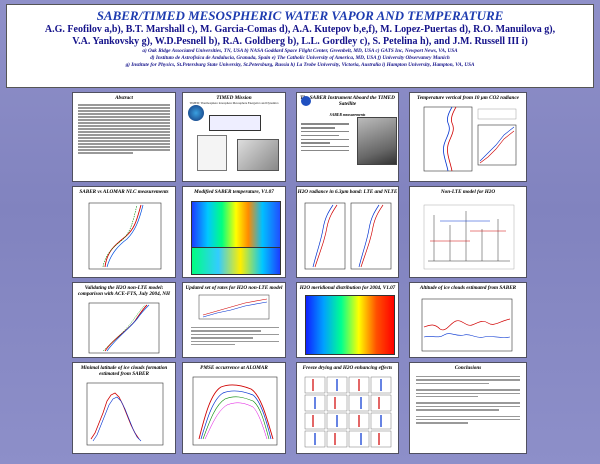  What do you see at coordinates (377, 141) in the screenshot?
I see `saber-instrument-photo` at bounding box center [377, 141].